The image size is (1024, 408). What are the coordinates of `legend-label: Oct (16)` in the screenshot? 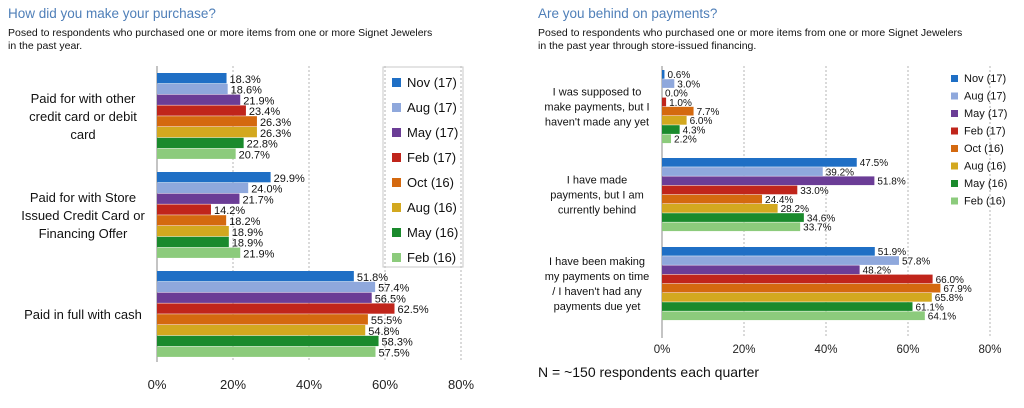 It's located at (430, 182).